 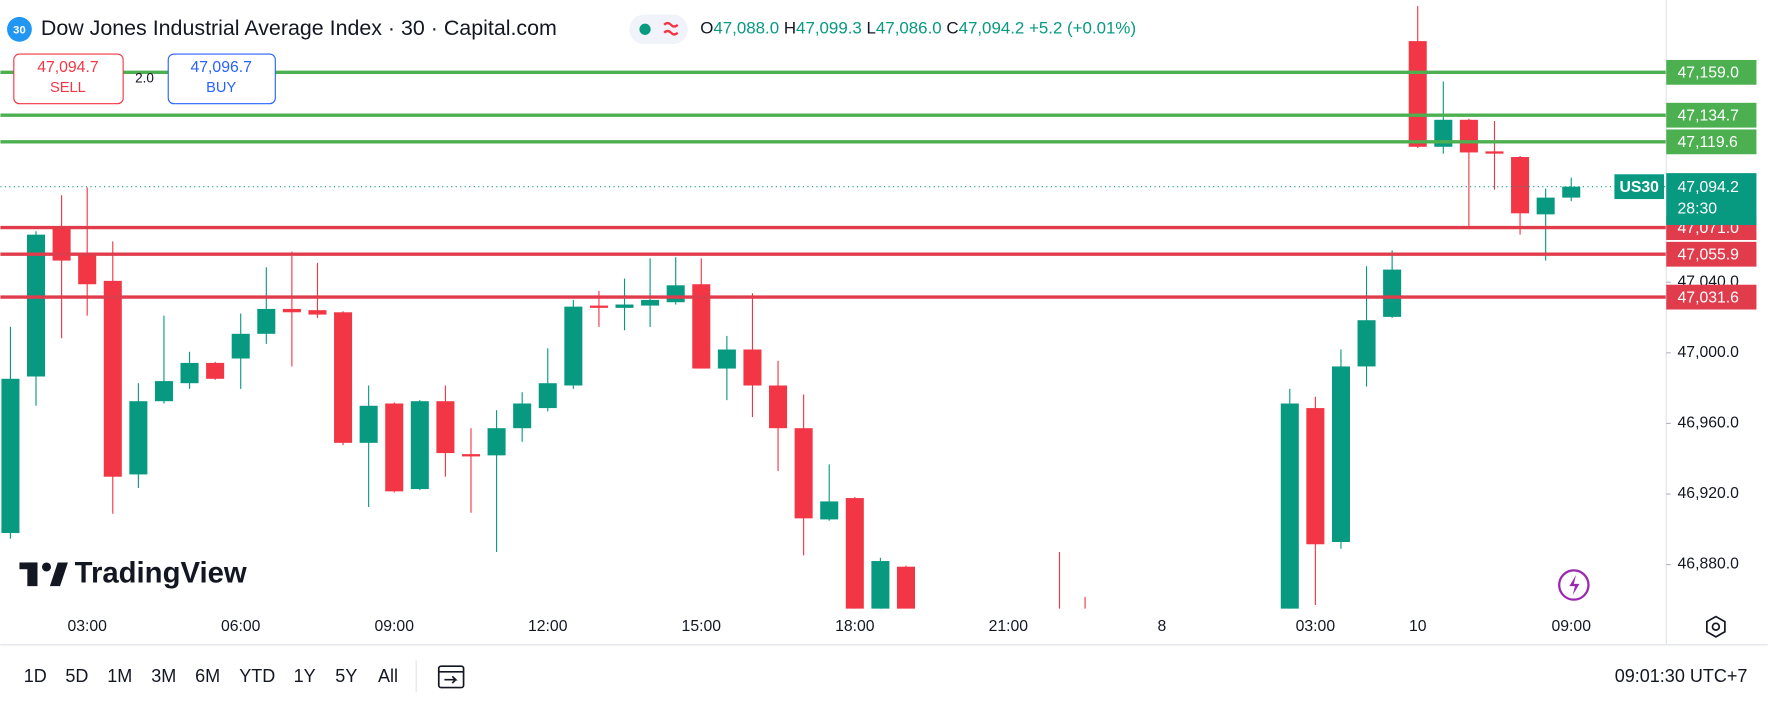 I want to click on symbol-label: US30, so click(x=1639, y=187).